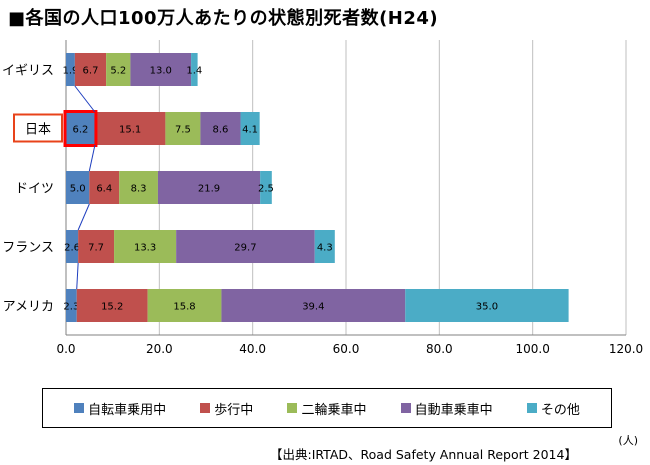  Describe the element at coordinates (334, 410) in the screenshot. I see `legend-label-motorcycle: 二輪乗車中` at that location.